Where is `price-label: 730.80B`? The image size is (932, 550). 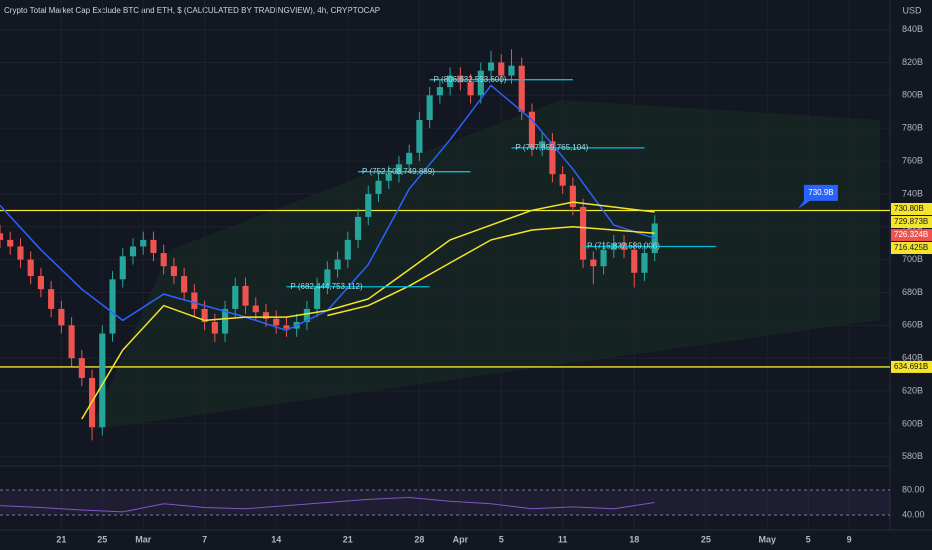 price-label: 730.80B is located at coordinates (909, 208).